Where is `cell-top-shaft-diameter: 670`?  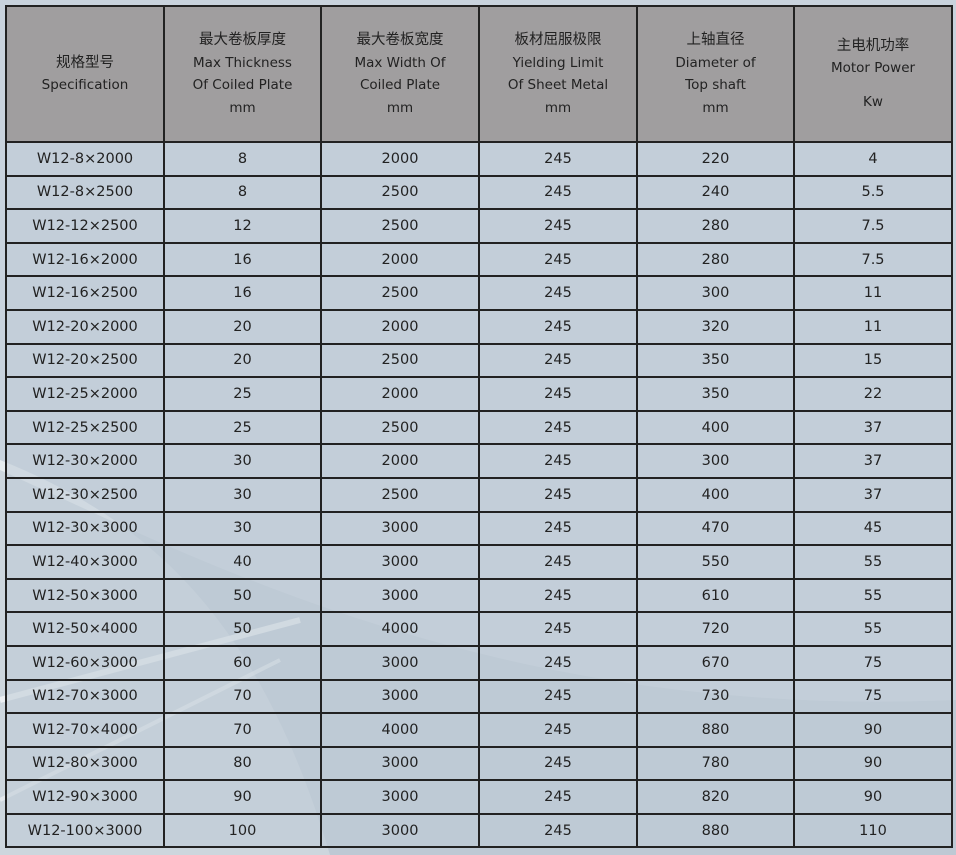
cell-top-shaft-diameter: 670 is located at coordinates (715, 662).